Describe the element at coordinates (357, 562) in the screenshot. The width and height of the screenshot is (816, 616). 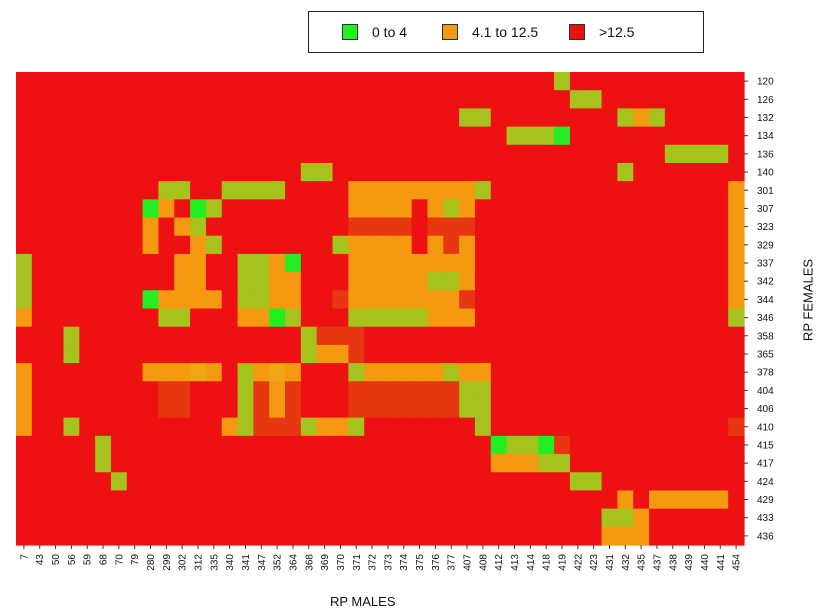
I see `x-tick-label: 371` at that location.